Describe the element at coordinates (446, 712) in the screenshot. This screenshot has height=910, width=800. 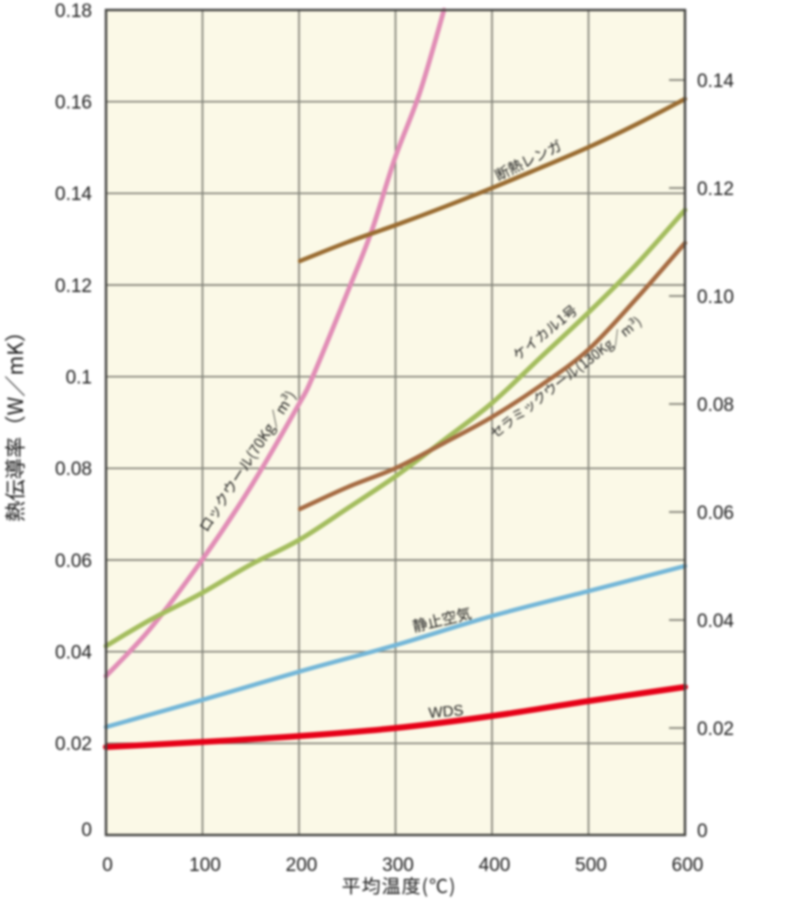
I see `svg-text: WDS` at that location.